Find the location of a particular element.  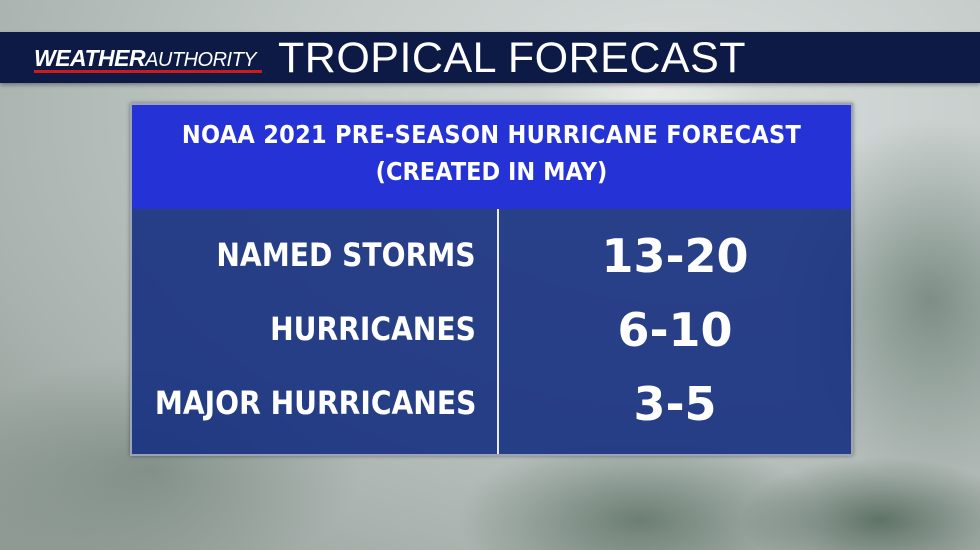

row-value-named-storms: 13-20 is located at coordinates (675, 256).